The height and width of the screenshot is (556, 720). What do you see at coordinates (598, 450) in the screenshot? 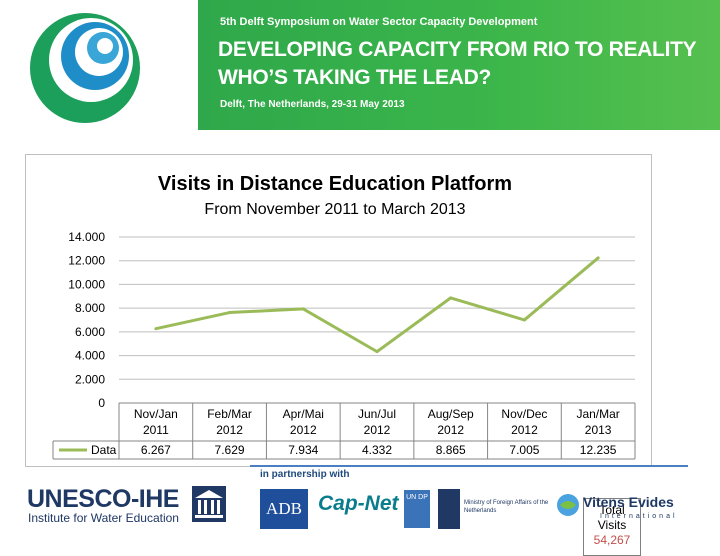
I see `data-label: 12.235` at bounding box center [598, 450].